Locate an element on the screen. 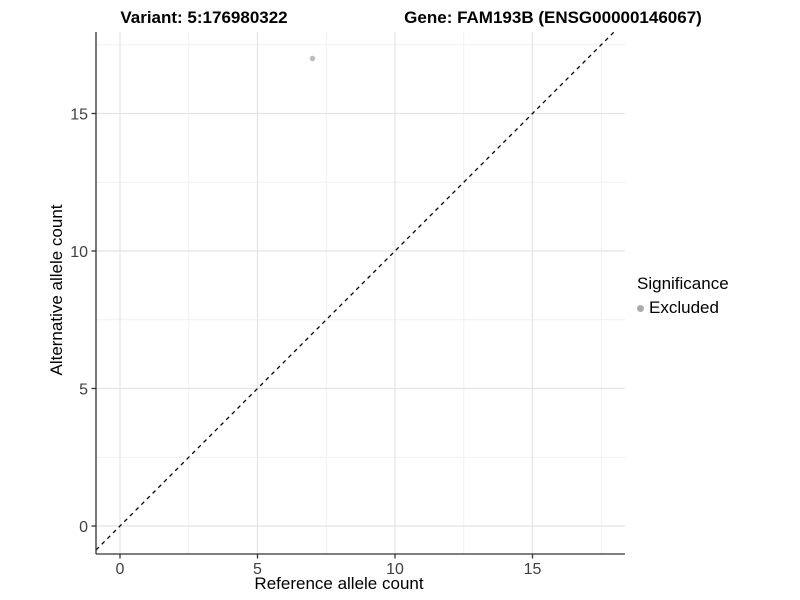  x-tick-label: 10 is located at coordinates (395, 569).